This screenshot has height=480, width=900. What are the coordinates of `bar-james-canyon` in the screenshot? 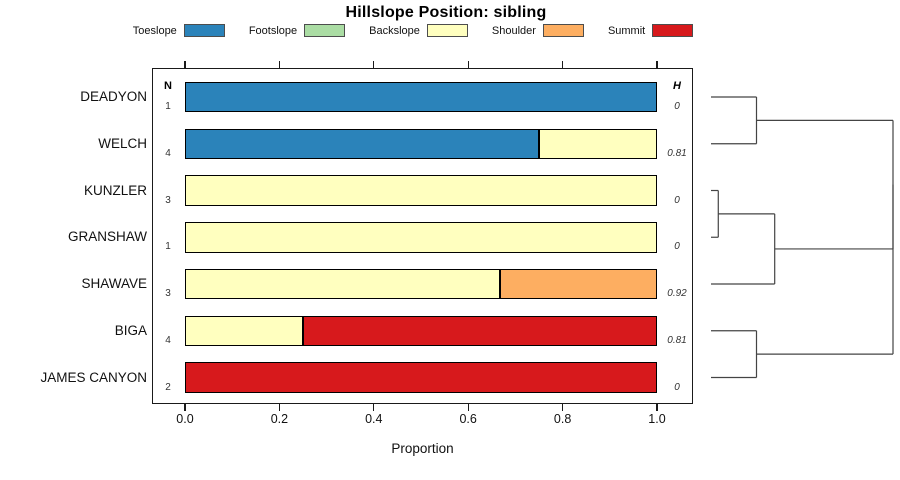 It's located at (421, 377).